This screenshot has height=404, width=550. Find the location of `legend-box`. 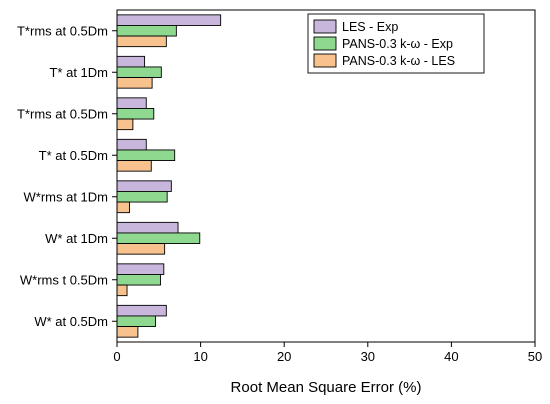

legend-box is located at coordinates (396, 43).